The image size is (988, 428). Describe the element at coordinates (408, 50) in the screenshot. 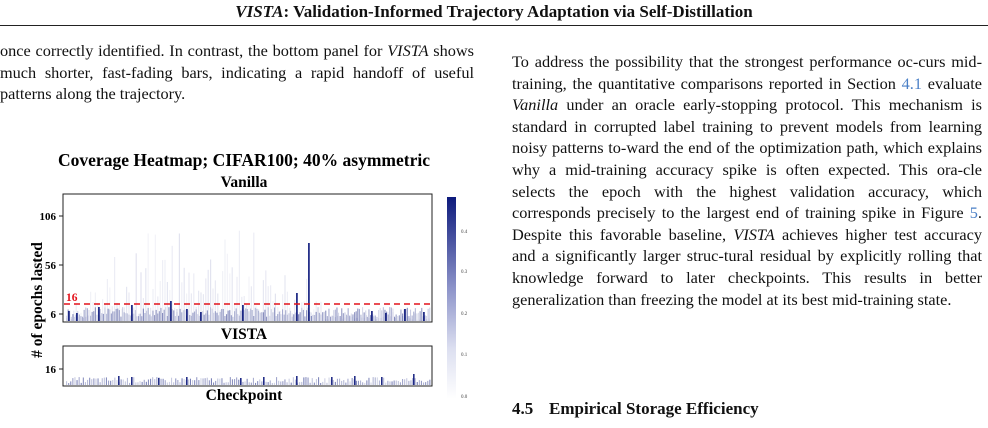

I see `left-vista-italic: VISTA` at that location.